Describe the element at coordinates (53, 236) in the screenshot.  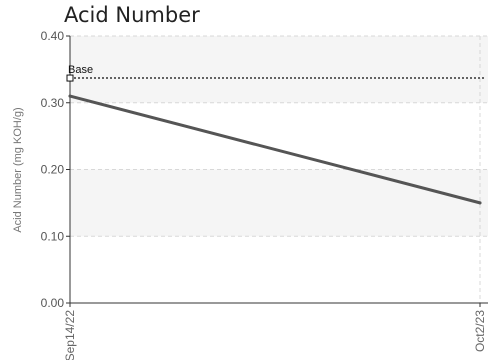
I see `y-tick-label: 0.10` at that location.